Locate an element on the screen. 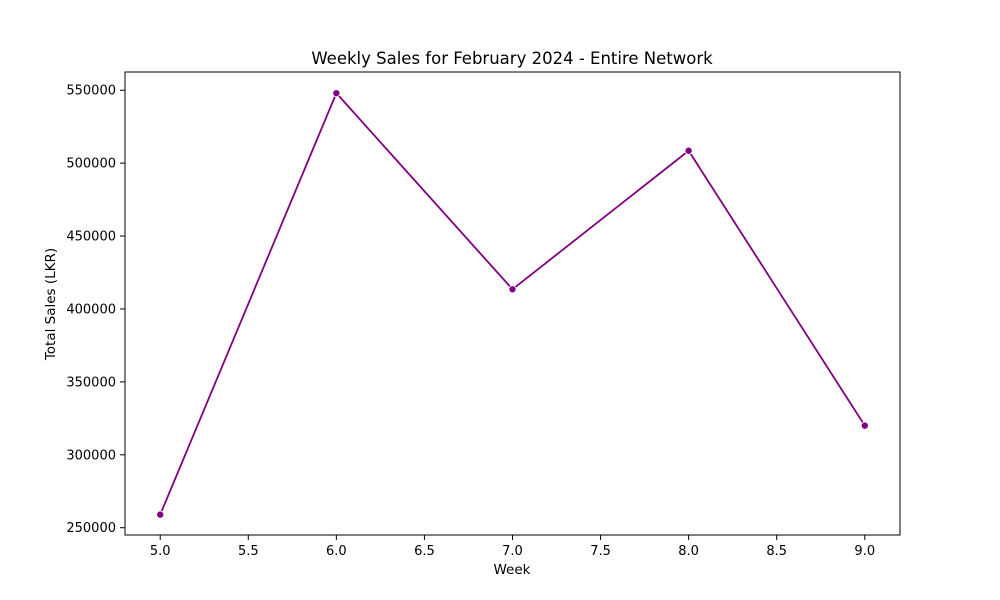  x-tick-label: 9.0 is located at coordinates (864, 551).